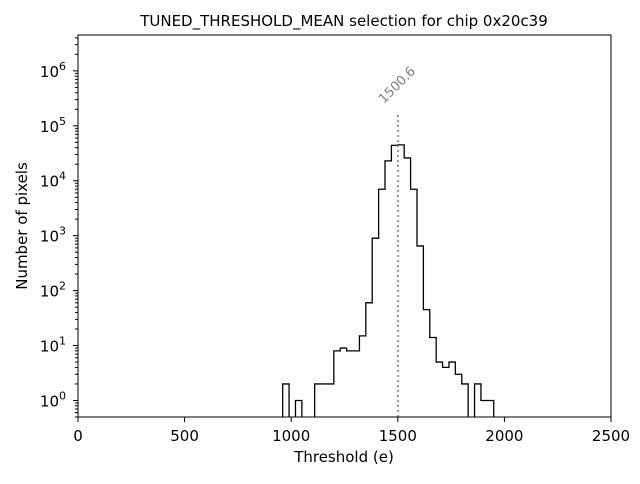  Describe the element at coordinates (504, 436) in the screenshot. I see `x-tick-label: 2000` at that location.